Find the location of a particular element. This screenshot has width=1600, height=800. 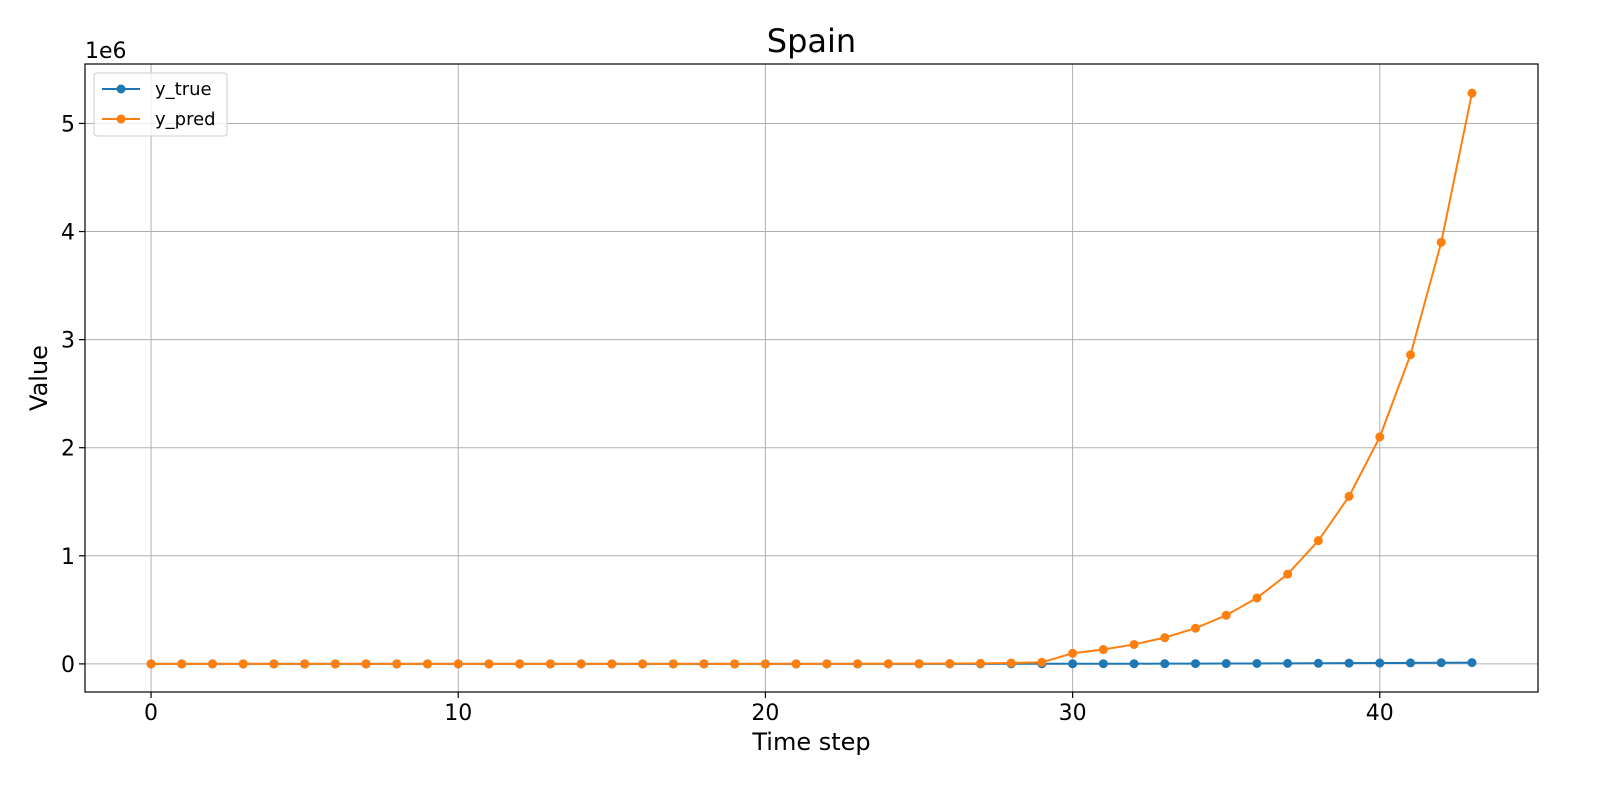

legend: y_true y_pred is located at coordinates (160, 104).